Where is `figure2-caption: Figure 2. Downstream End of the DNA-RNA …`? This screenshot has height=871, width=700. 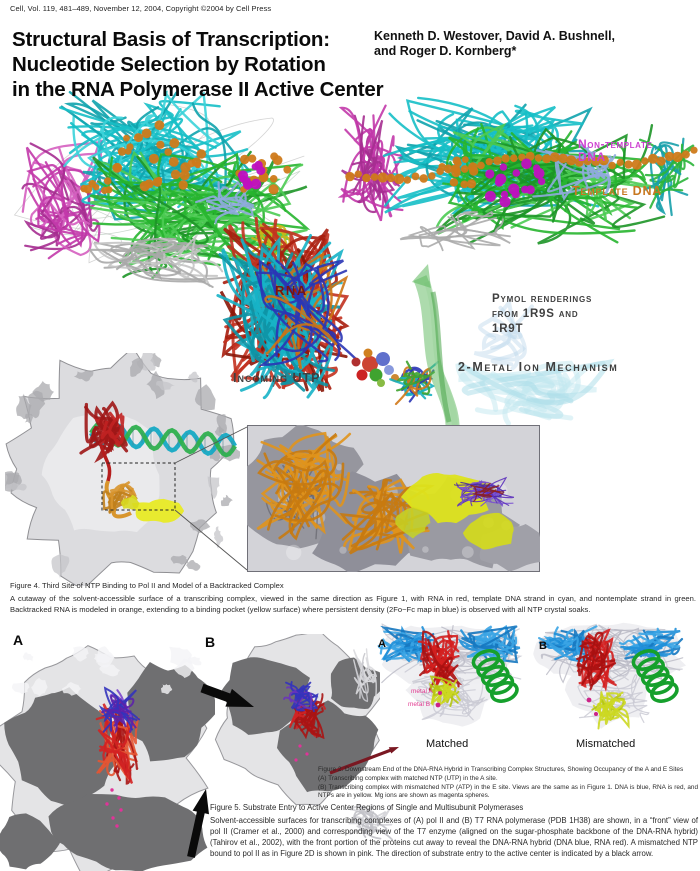 figure2-caption: Figure 2. Downstream End of the DNA-RNA … is located at coordinates (508, 783).